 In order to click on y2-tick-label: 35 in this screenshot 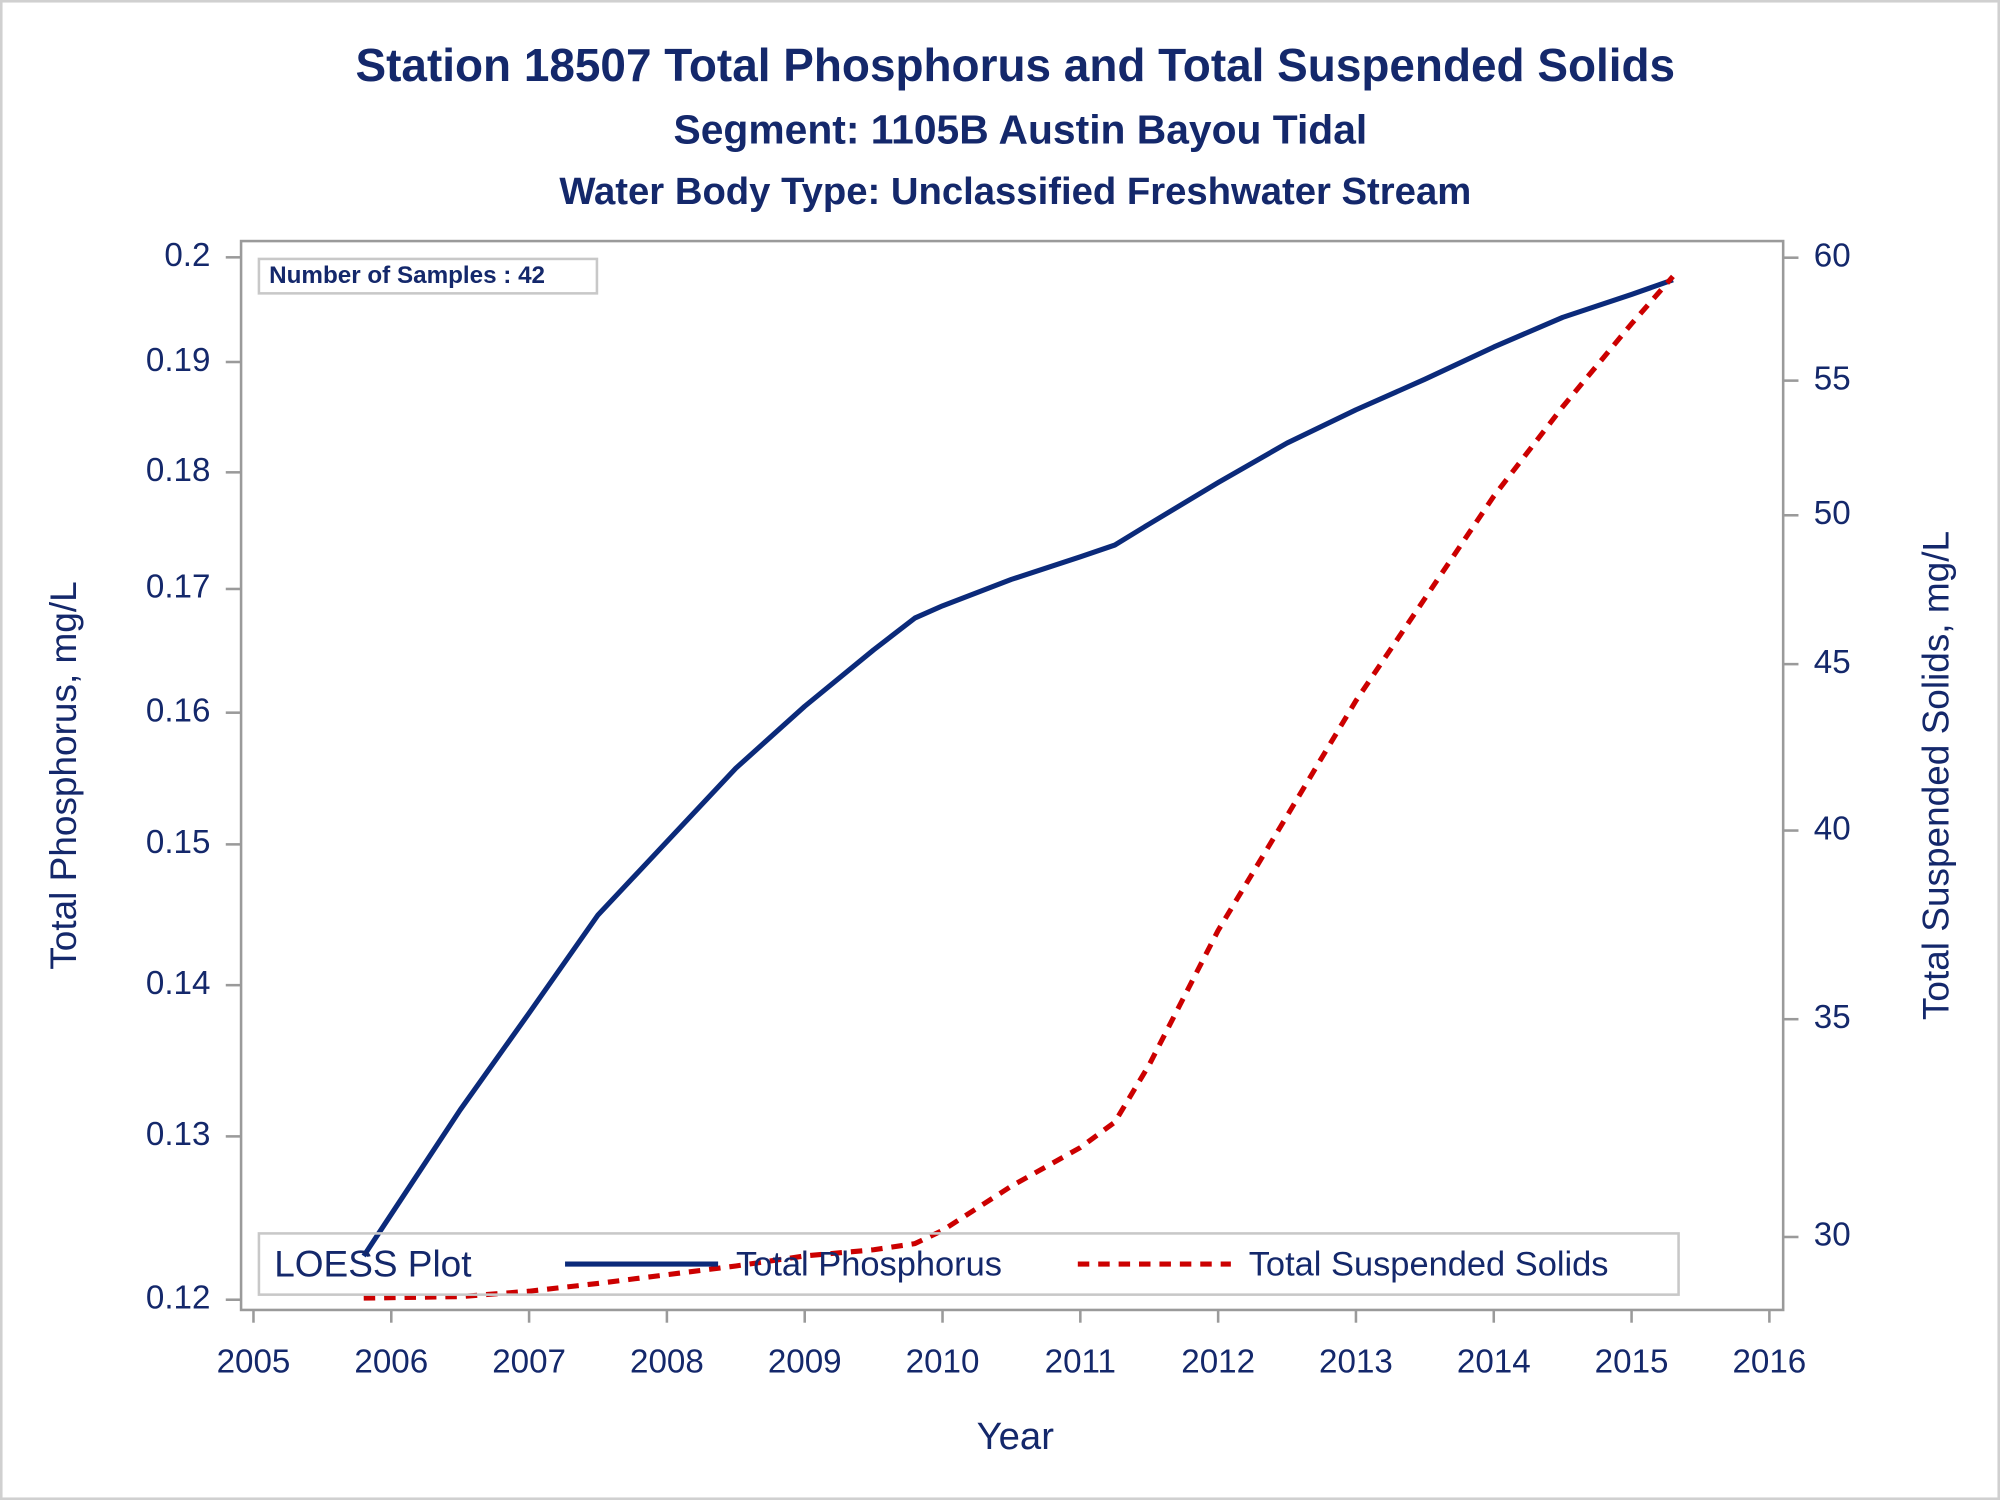, I will do `click(1832, 1017)`.